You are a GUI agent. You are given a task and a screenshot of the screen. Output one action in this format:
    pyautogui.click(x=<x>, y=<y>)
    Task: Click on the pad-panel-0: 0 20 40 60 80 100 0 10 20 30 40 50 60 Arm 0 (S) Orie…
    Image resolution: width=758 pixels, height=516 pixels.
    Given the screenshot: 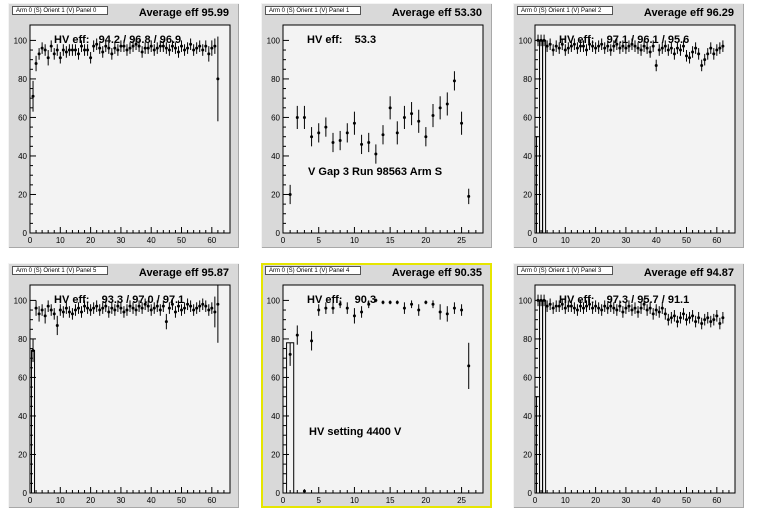 What is the action you would take?
    pyautogui.click(x=123, y=125)
    